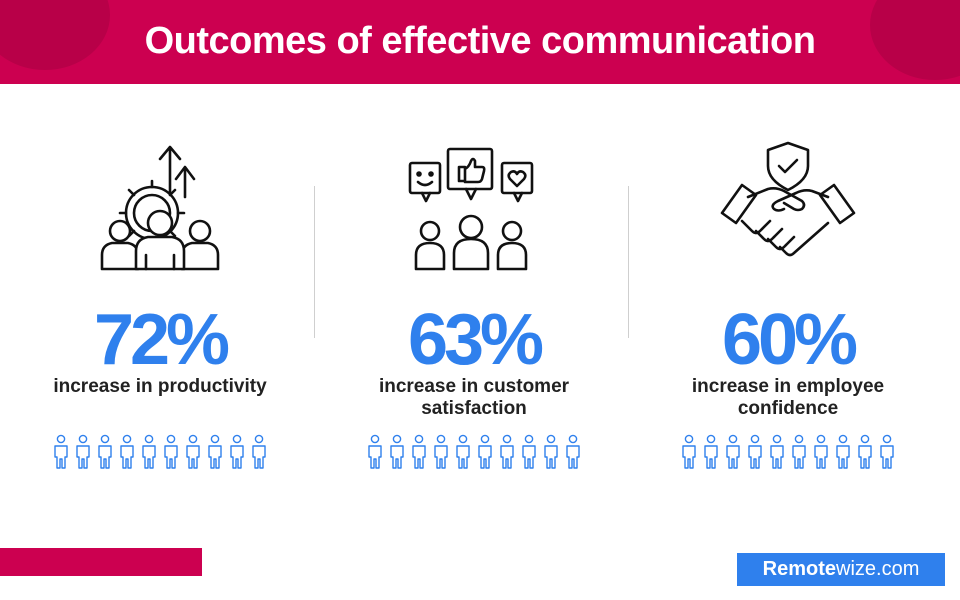  Describe the element at coordinates (160, 208) in the screenshot. I see `gear-team-growth-icon` at that location.